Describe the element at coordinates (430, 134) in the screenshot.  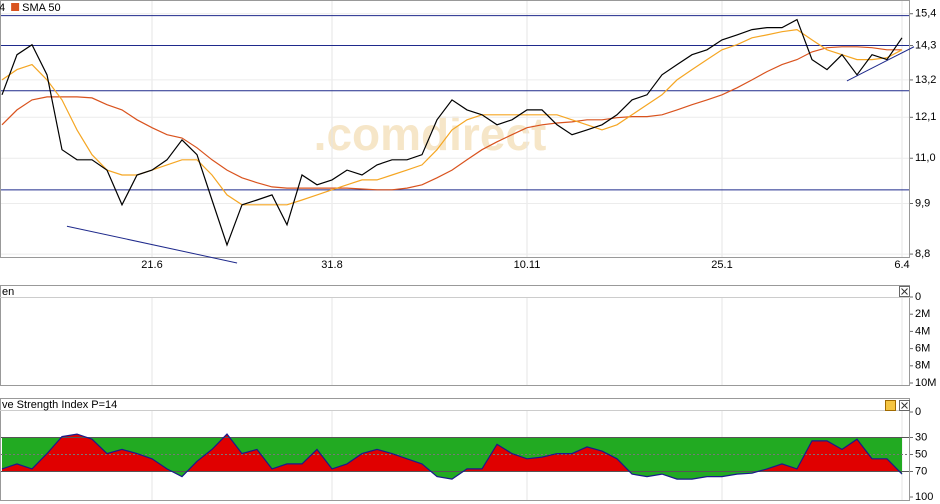
I see `watermark: .comdirect` at that location.